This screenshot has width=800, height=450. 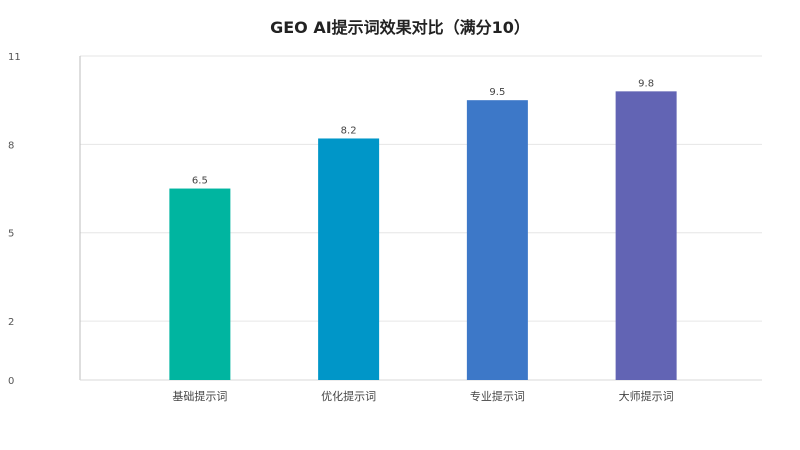 I want to click on category-label-3: 专业提示词, so click(x=497, y=396).